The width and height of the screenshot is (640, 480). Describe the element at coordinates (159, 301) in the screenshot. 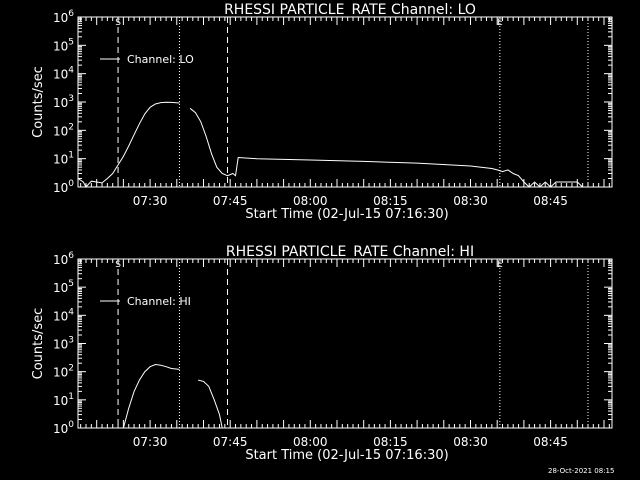

I see `legend-label: Channel: HI` at that location.